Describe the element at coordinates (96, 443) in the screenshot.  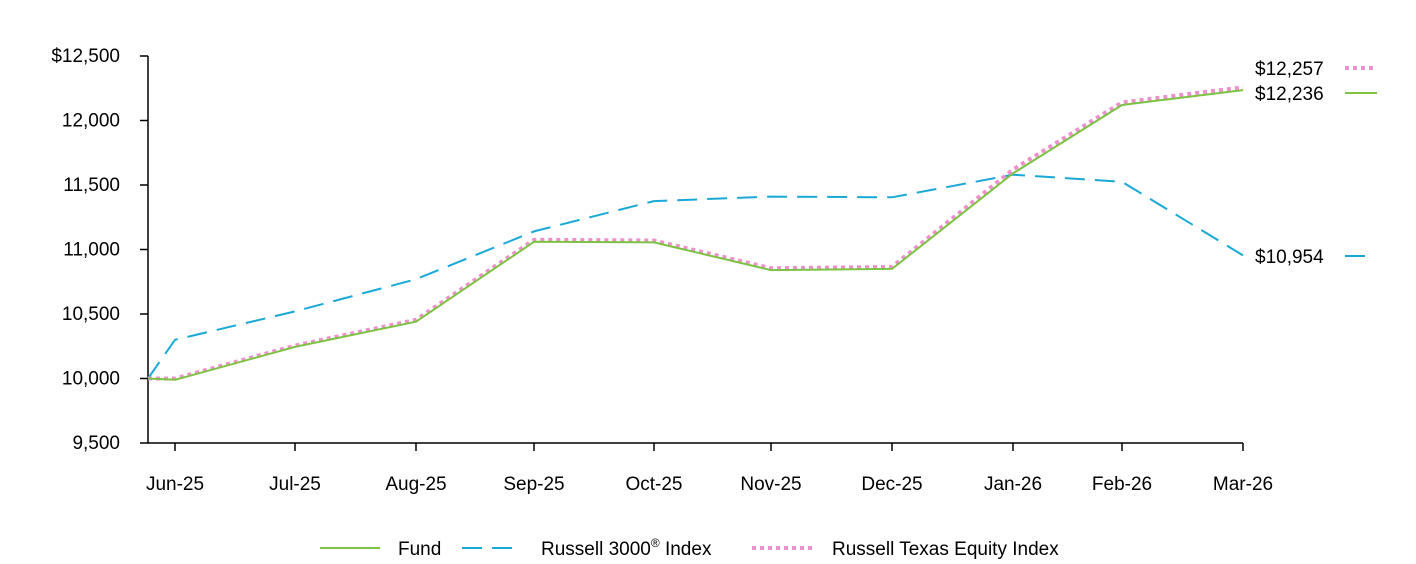
I see `y-tick-label: 9,500` at that location.